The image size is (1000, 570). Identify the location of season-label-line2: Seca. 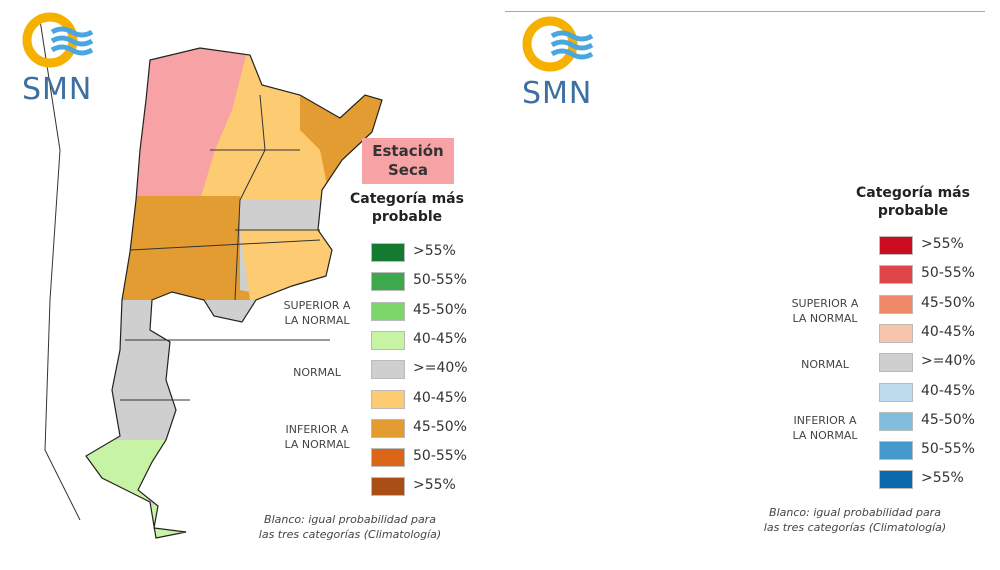
(408, 170).